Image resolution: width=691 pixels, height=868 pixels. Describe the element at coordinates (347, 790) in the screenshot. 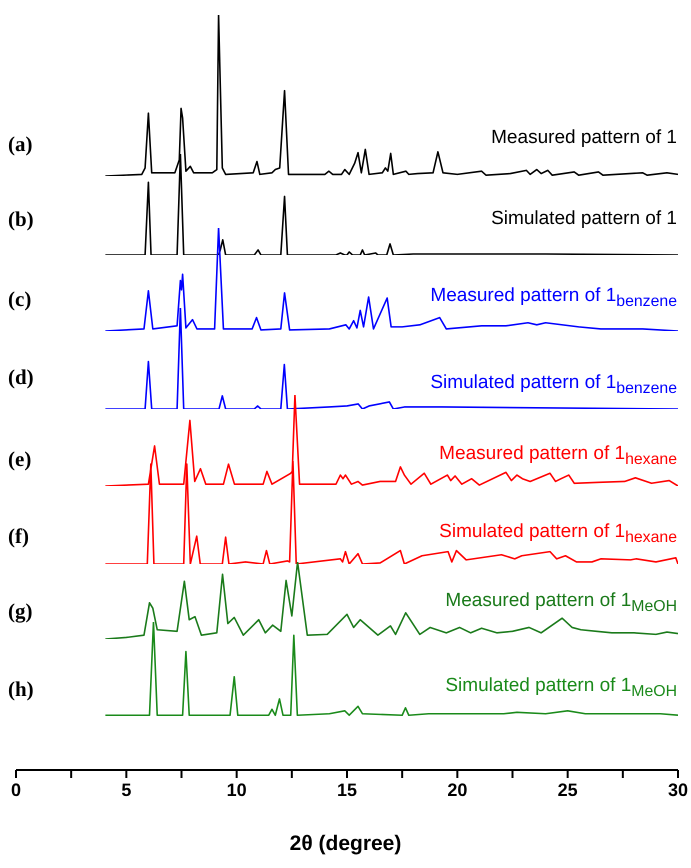

I see `x-tick-label: 15` at that location.